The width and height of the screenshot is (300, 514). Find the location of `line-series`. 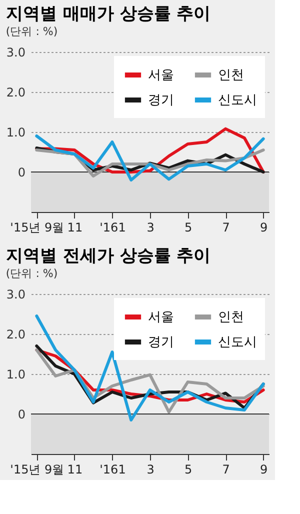

line-series is located at coordinates (150, 158).